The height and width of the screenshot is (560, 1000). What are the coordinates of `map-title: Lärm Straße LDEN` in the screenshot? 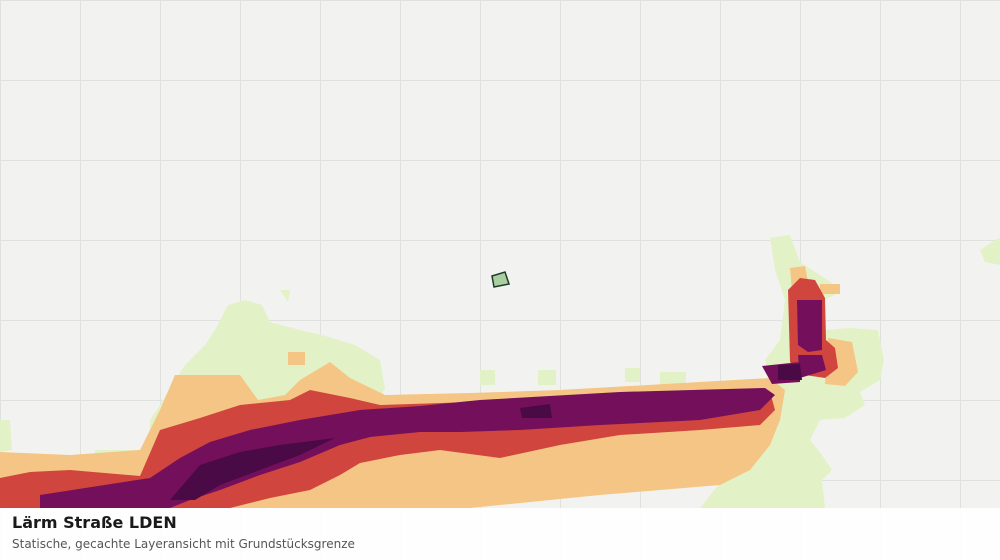 It's located at (94, 522).